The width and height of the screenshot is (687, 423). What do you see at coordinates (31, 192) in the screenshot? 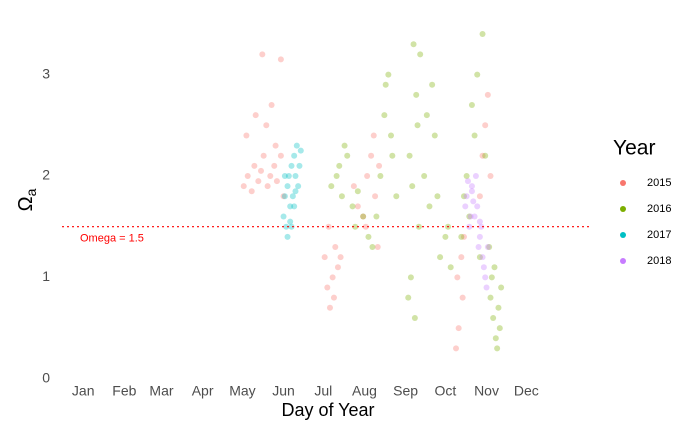
I see `y-label-subscript: a` at bounding box center [31, 192].